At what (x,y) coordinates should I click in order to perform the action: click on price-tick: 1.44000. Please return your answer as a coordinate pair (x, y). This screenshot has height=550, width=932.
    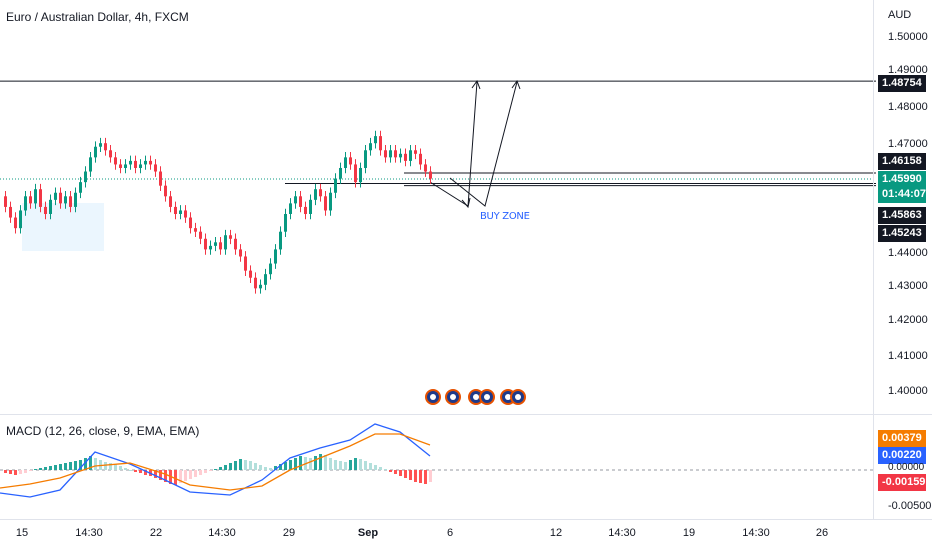
    Looking at the image, I should click on (908, 253).